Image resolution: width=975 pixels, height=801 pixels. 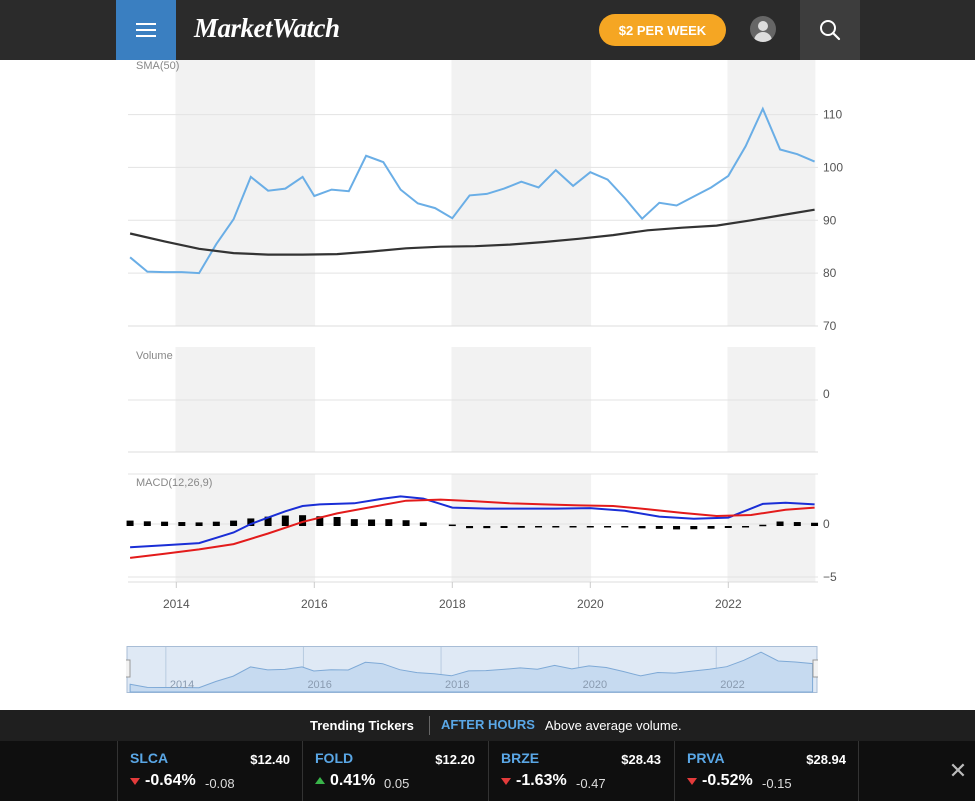 What do you see at coordinates (452, 604) in the screenshot?
I see `x-tick-label: 2018` at bounding box center [452, 604].